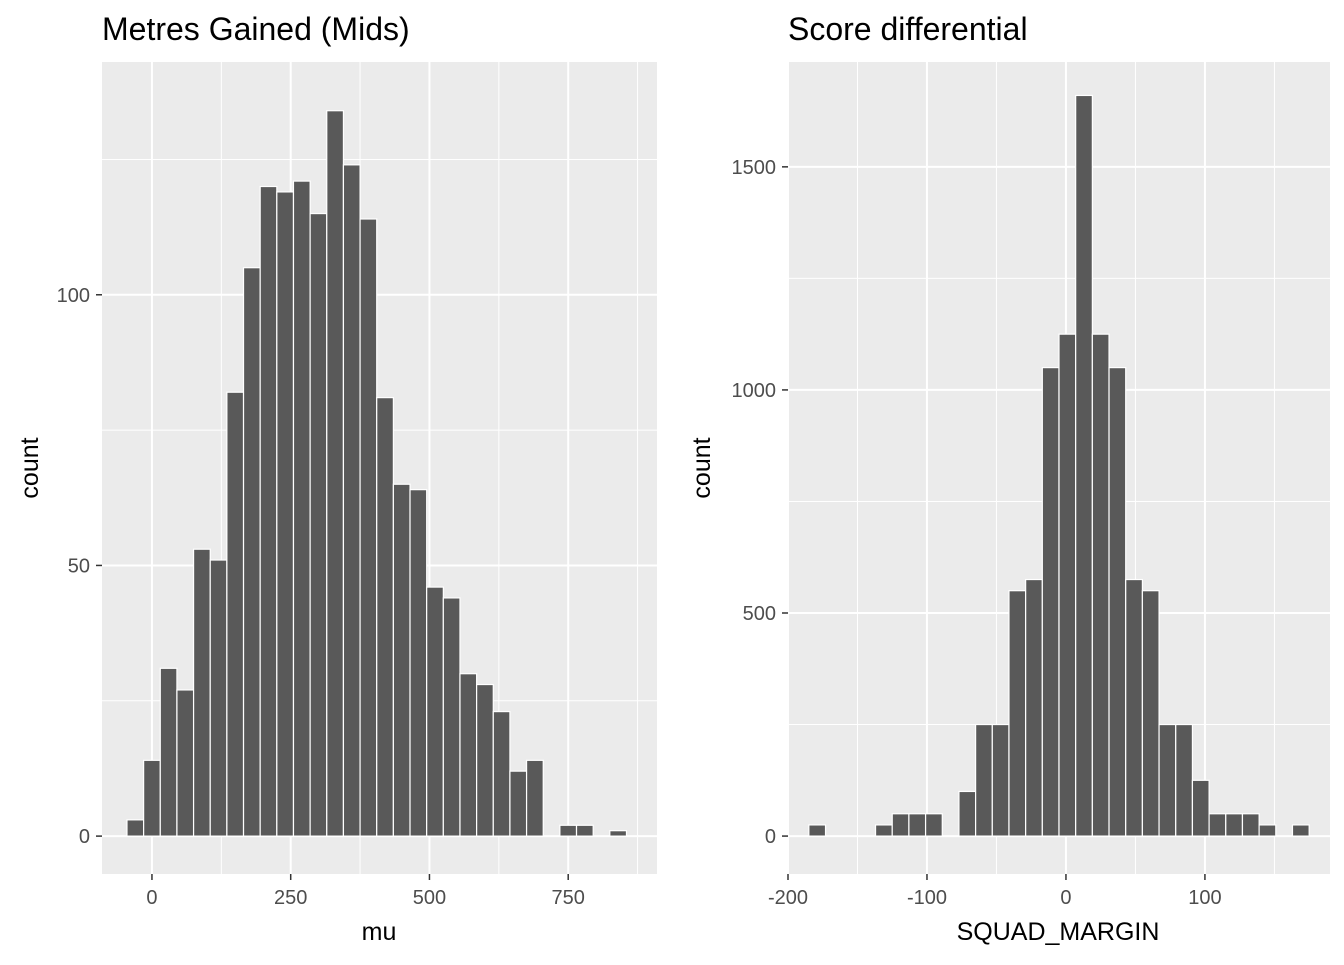 The width and height of the screenshot is (1344, 965). Describe the element at coordinates (256, 29) in the screenshot. I see `chart-title: Metres Gained (Mids)` at that location.